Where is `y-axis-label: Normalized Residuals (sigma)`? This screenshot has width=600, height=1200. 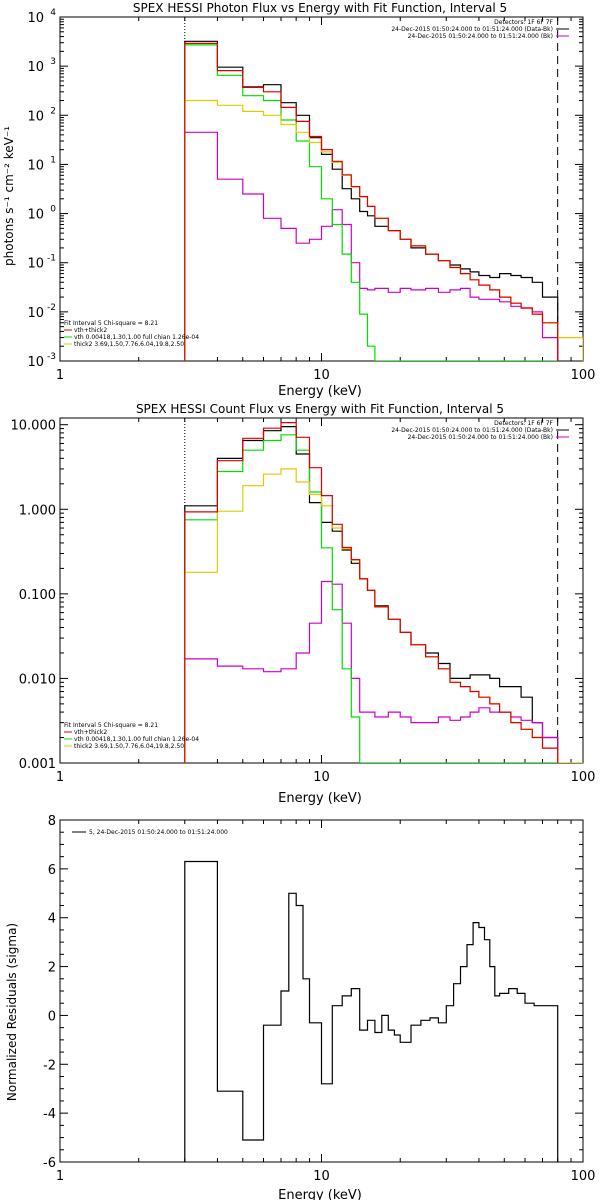 y-axis-label: Normalized Residuals (sigma) is located at coordinates (12, 1012).